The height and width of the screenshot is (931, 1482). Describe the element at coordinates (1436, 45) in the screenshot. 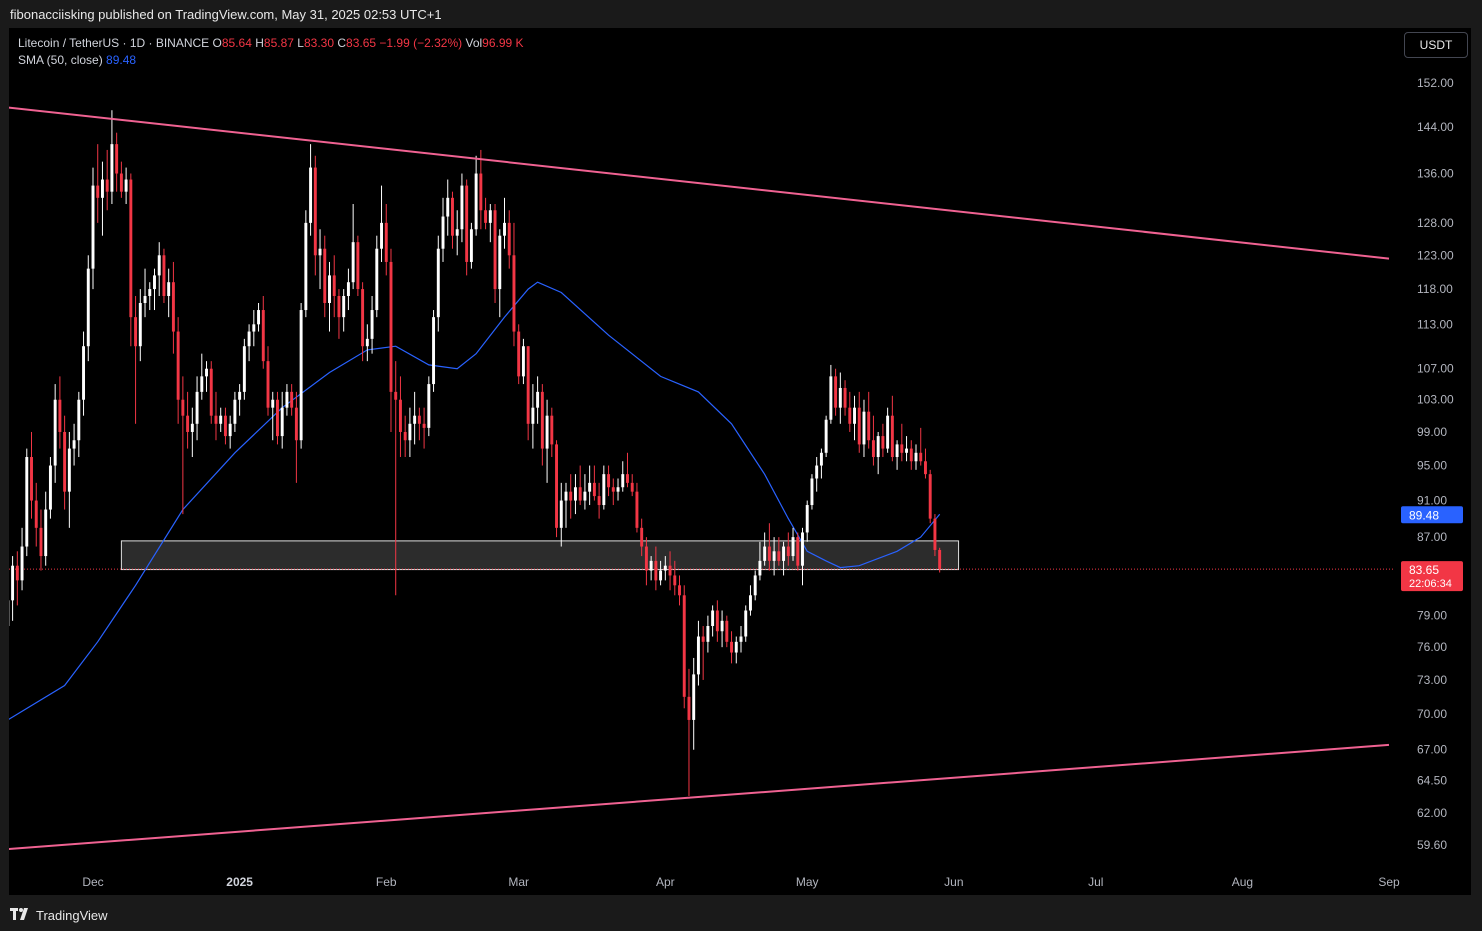

I see `currency-button: USDT` at that location.